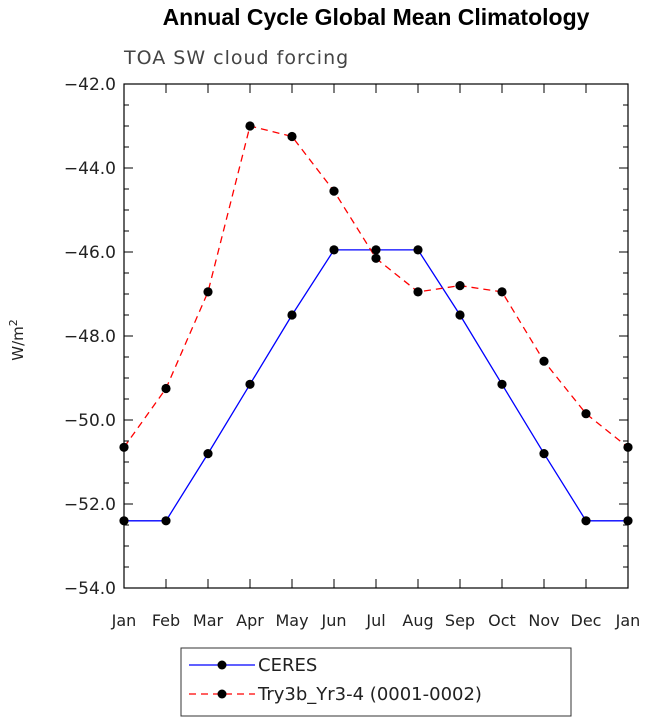 The width and height of the screenshot is (648, 720). I want to click on y-tick-label: −42.0, so click(90, 85).